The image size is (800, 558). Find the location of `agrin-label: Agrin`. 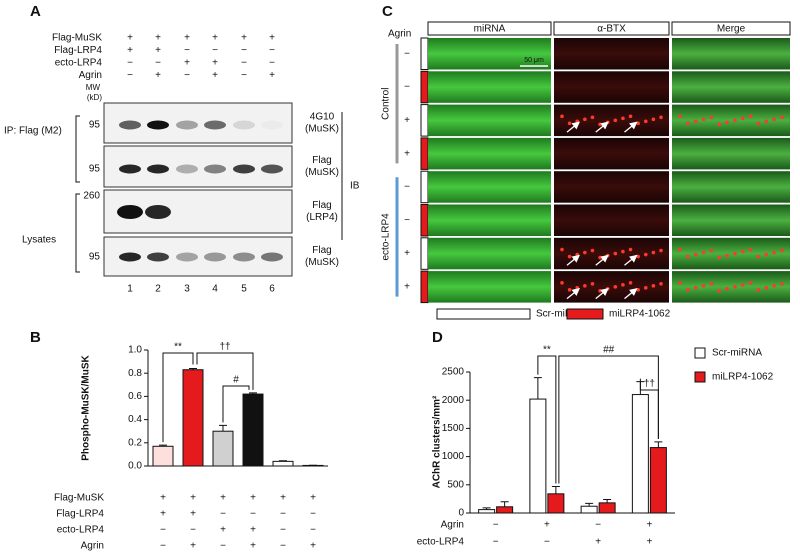

agrin-label: Agrin is located at coordinates (399, 34).